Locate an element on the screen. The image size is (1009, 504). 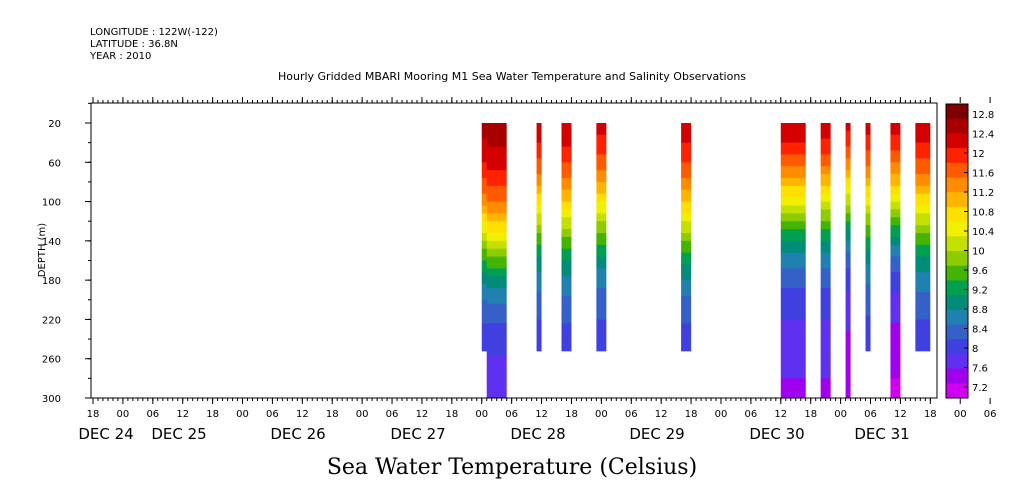
colorbar-label: 8.8 is located at coordinates (980, 310).